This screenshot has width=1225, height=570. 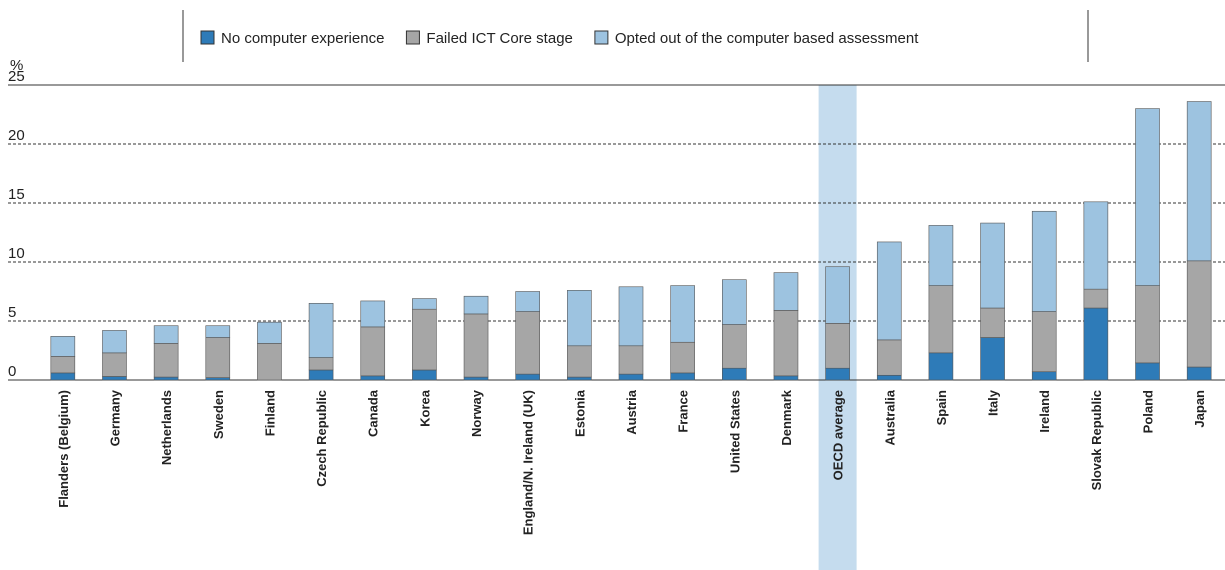 I want to click on y-tick-label: 25, so click(x=16, y=76).